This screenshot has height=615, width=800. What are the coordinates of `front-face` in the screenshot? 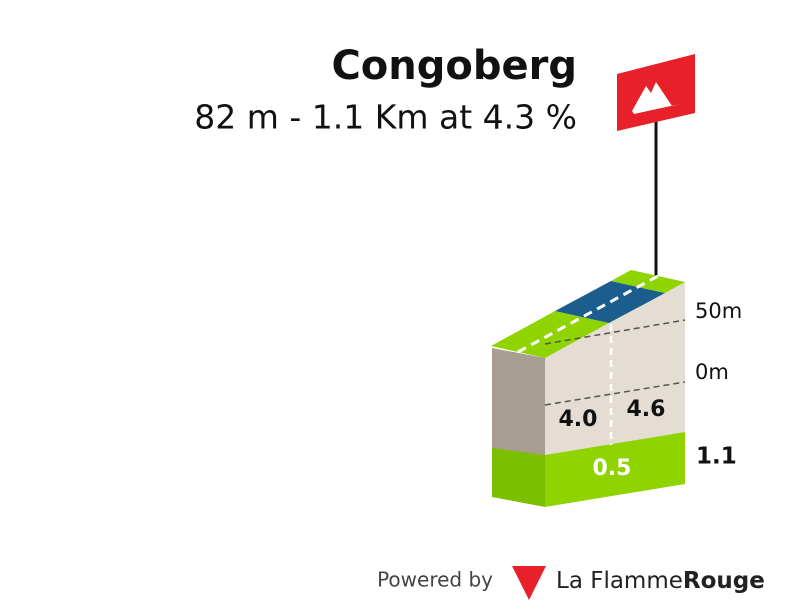 It's located at (615, 368).